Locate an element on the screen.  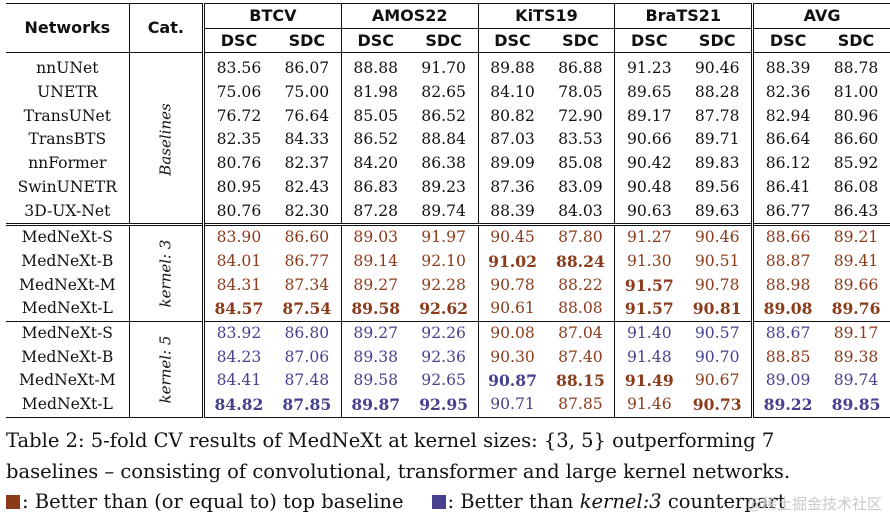
value-cell: 88.84 is located at coordinates (443, 139).